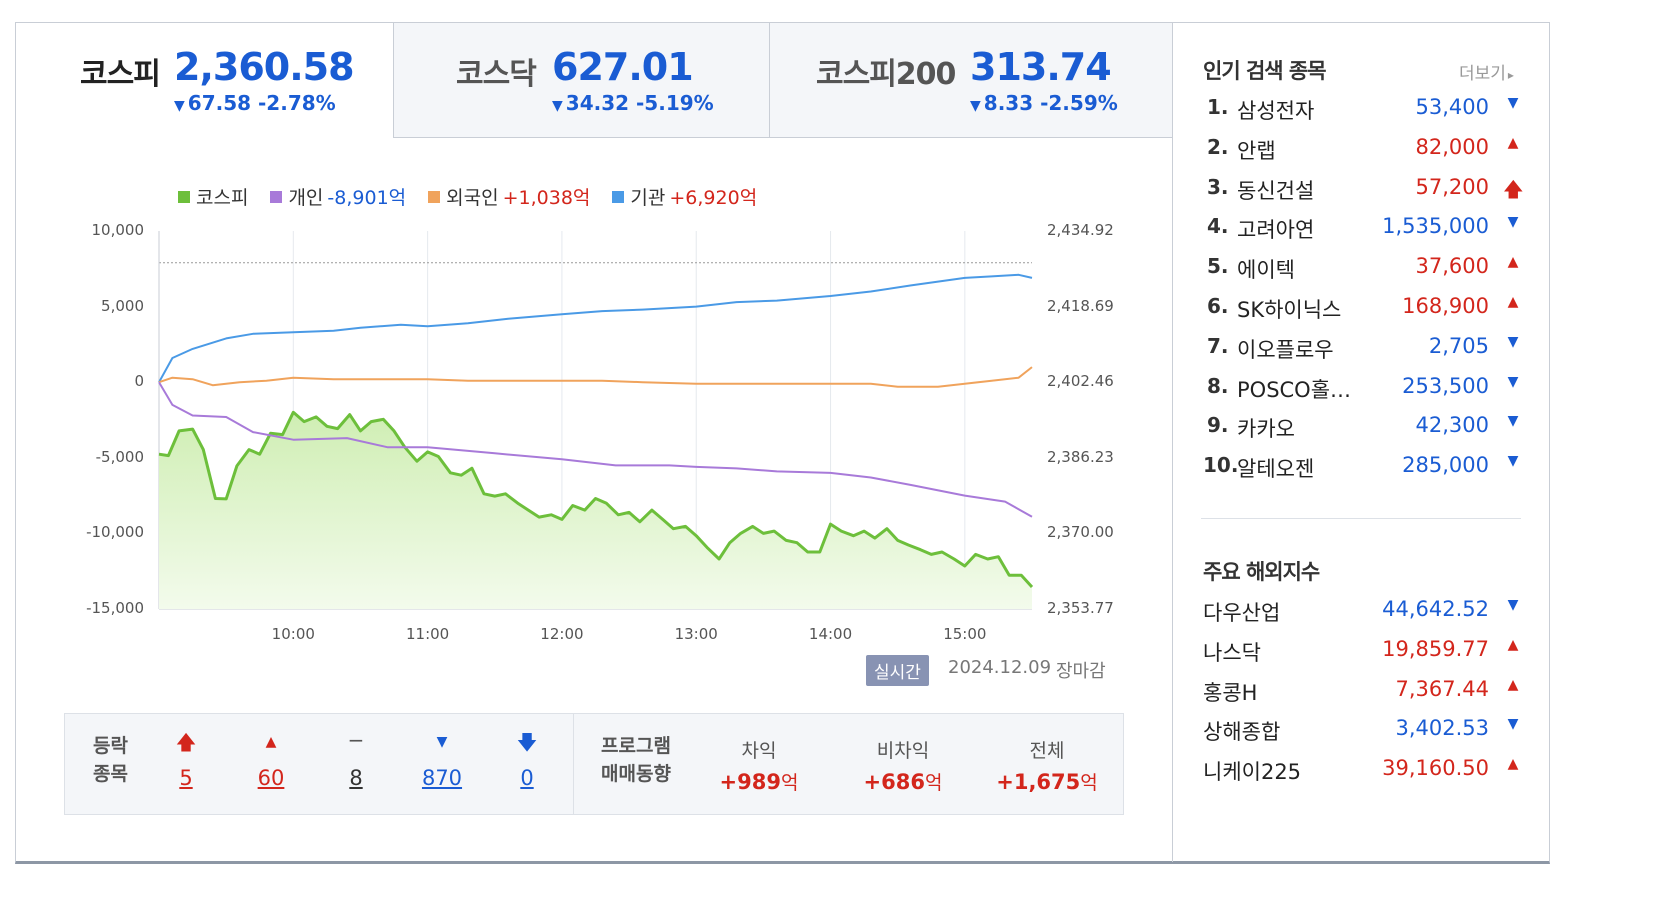 Image resolution: width=1654 pixels, height=924 pixels. I want to click on rank: 1., so click(1218, 107).